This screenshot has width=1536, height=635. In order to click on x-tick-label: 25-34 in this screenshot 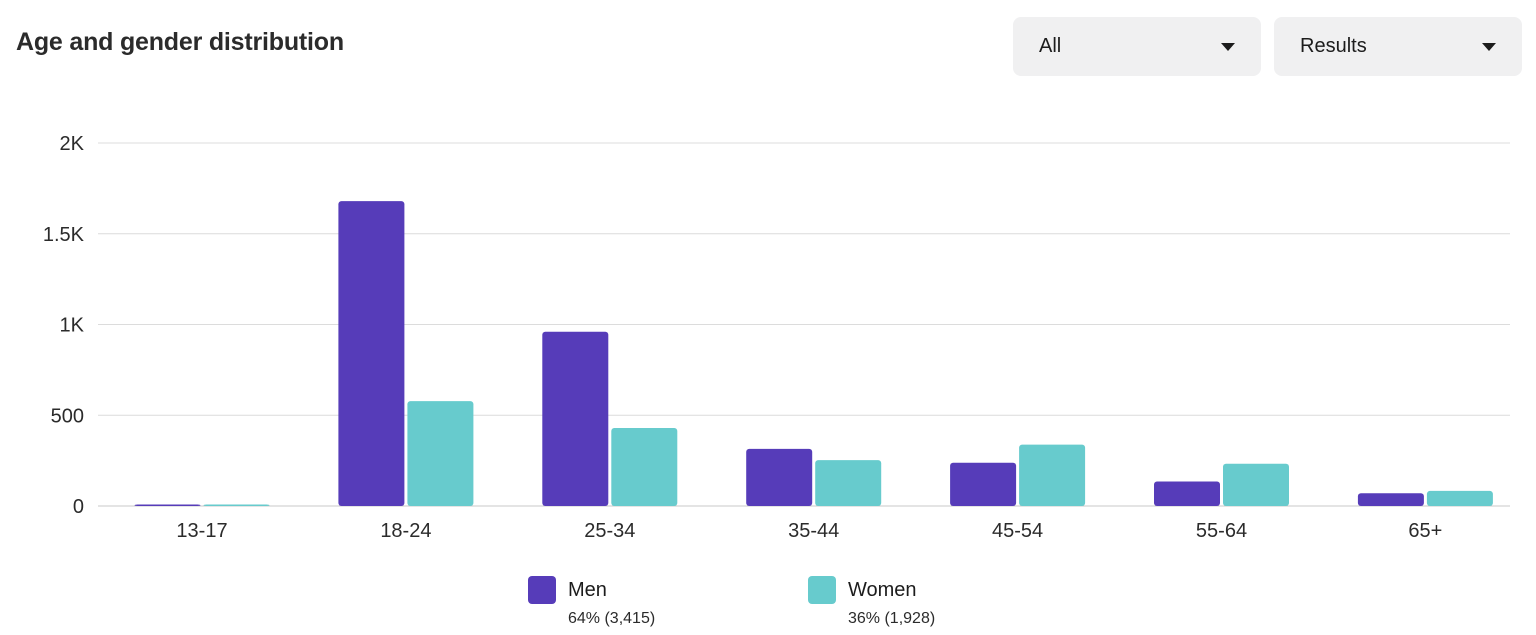, I will do `click(609, 531)`.